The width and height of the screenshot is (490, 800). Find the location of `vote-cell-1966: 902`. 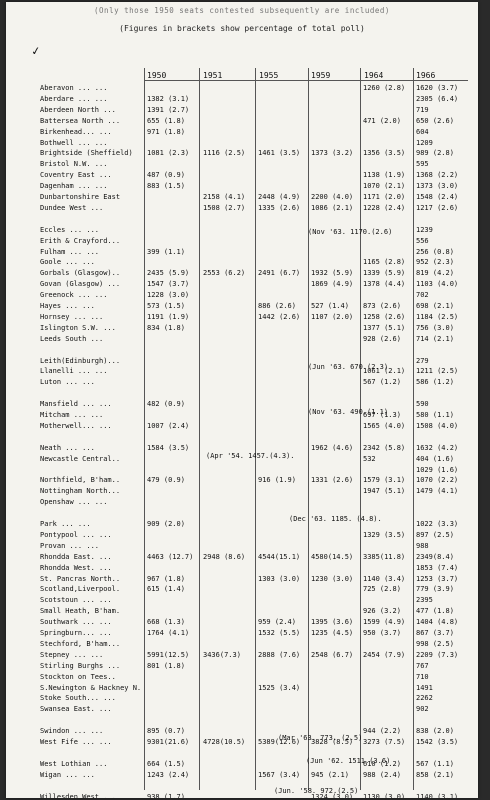

vote-cell-1966: 902 is located at coordinates (422, 709).